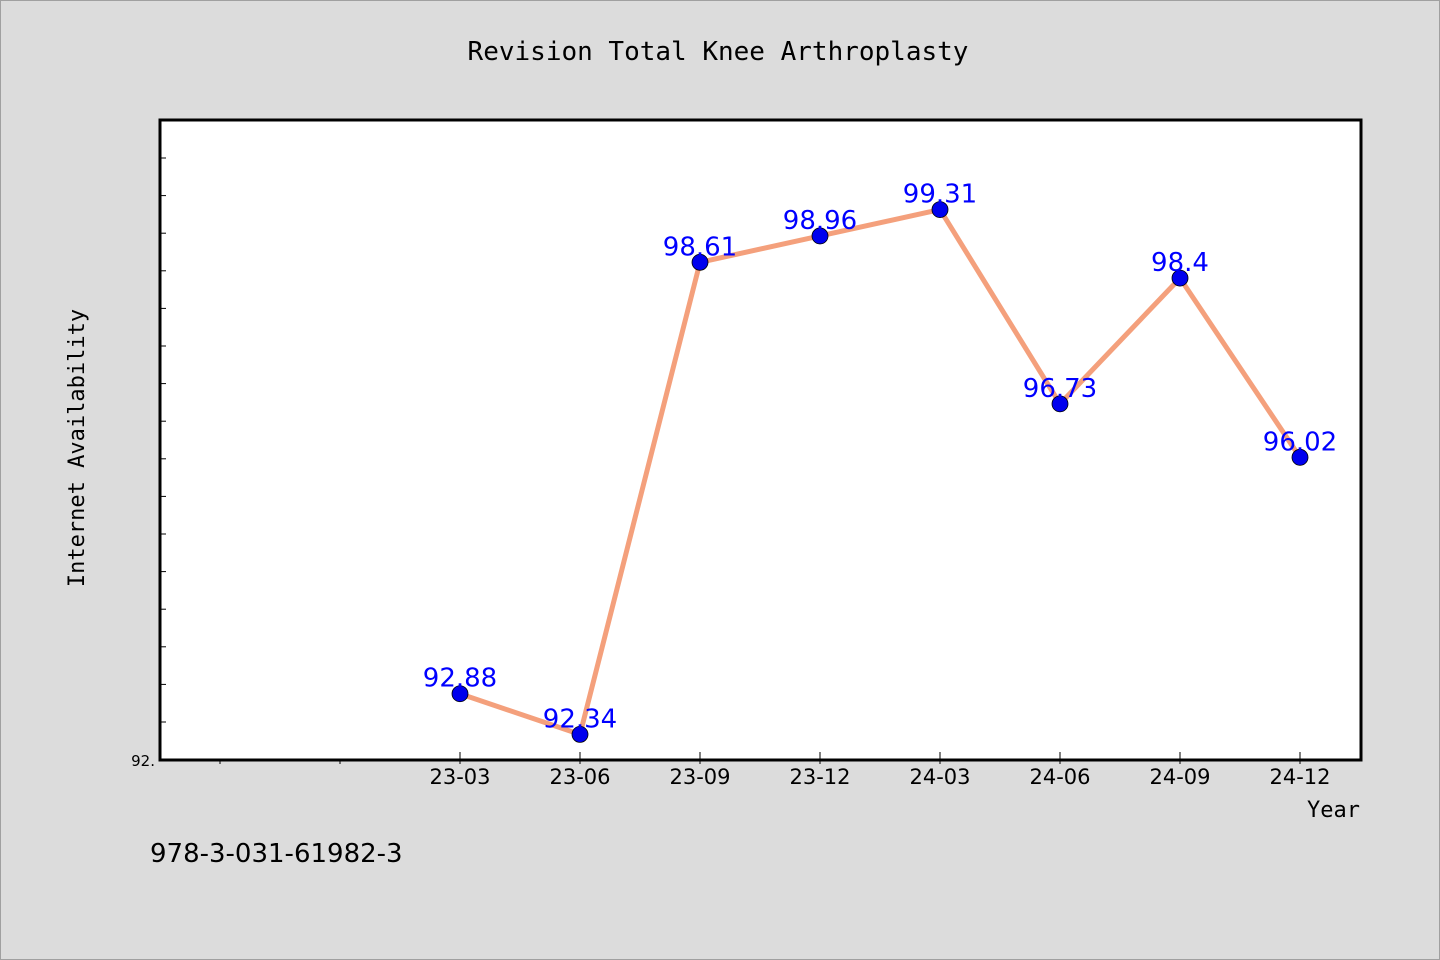 The image size is (1440, 960). Describe the element at coordinates (1300, 442) in the screenshot. I see `data-label: 96.02` at that location.